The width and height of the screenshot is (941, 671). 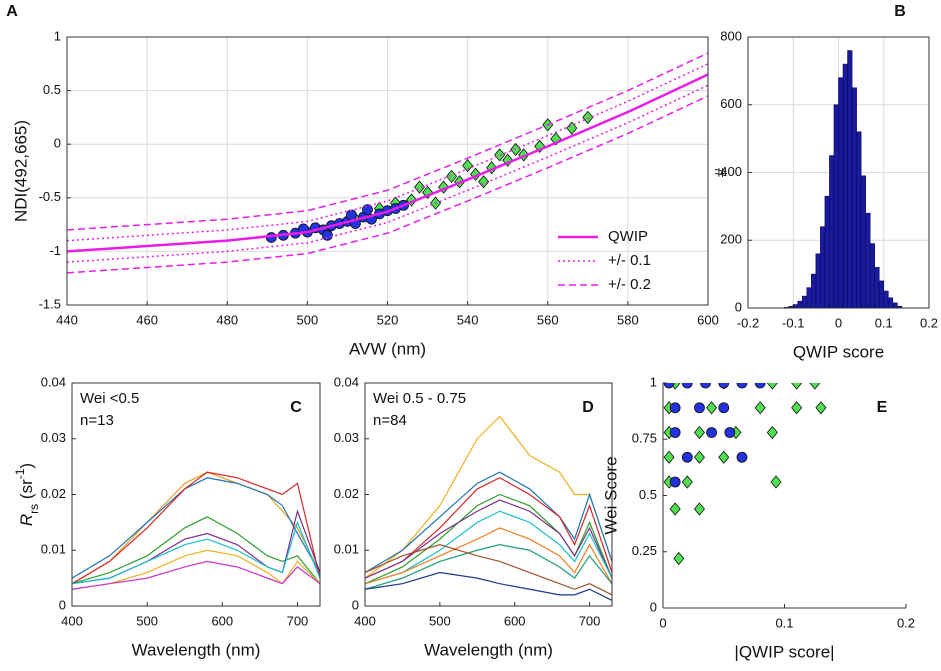 I want to click on x-tick-label: 480, so click(x=227, y=319).